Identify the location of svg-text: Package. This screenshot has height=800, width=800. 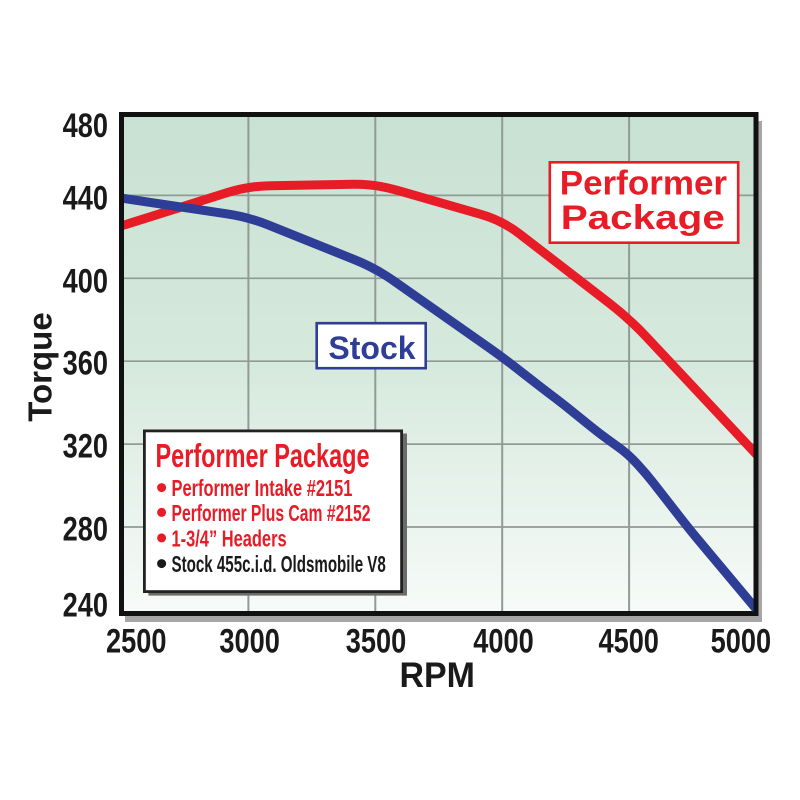
(643, 217).